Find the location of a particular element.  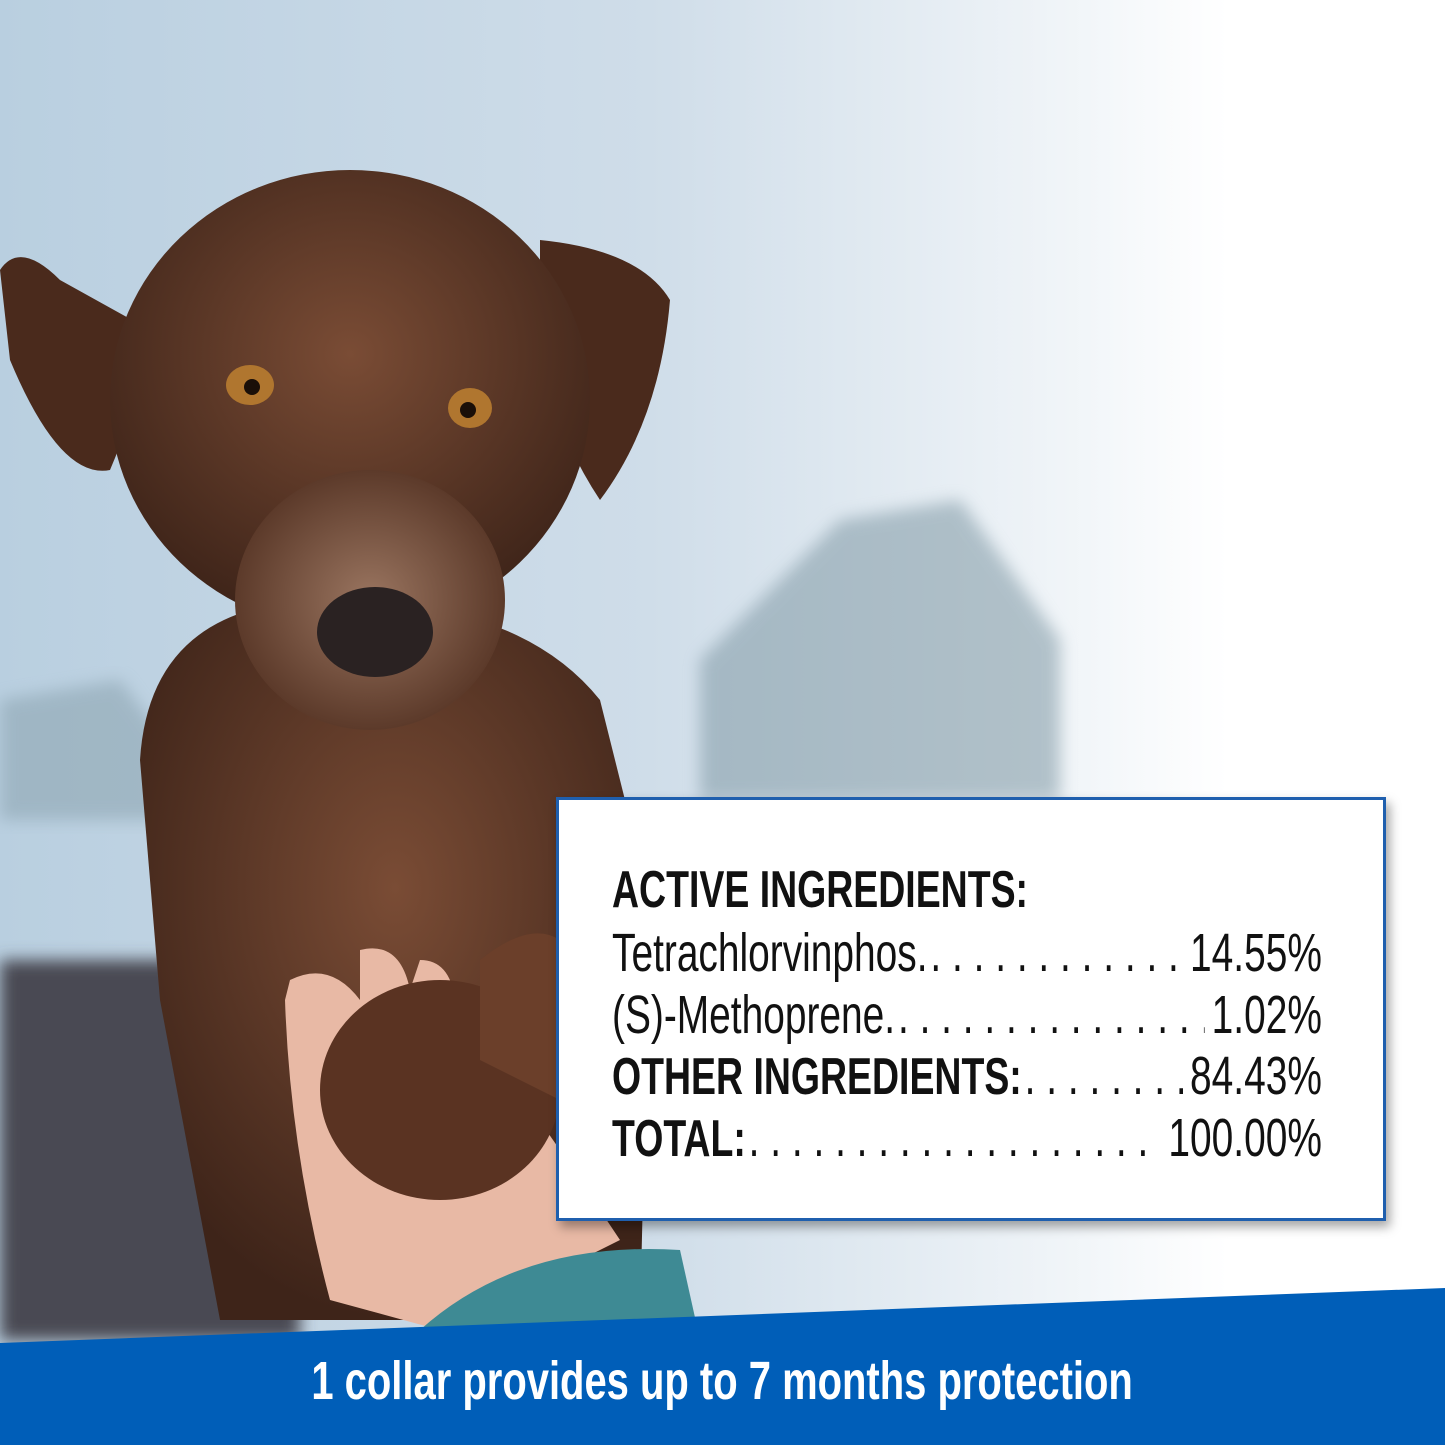

ingredient-row: (S)-Methoprene. 1.02% is located at coordinates (967, 1015).